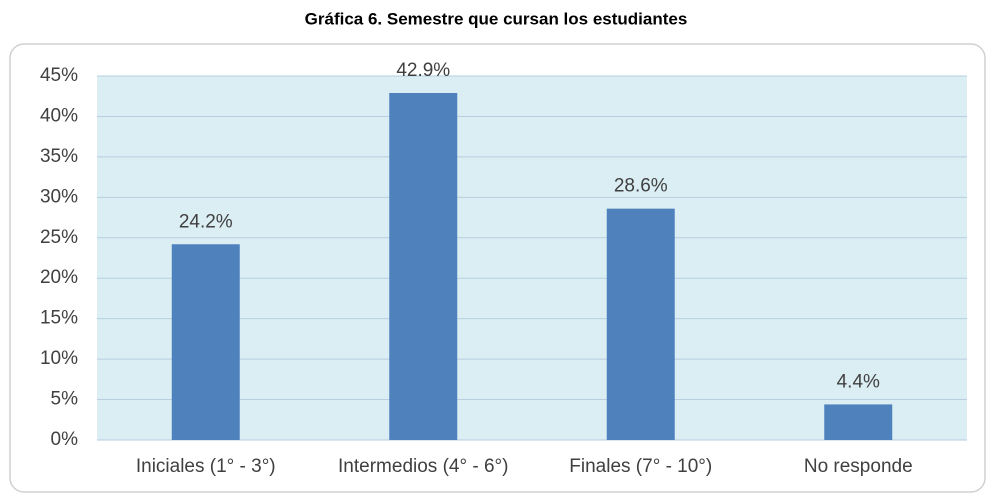 The width and height of the screenshot is (992, 498). What do you see at coordinates (65, 439) in the screenshot?
I see `y-tick-label: 0%` at bounding box center [65, 439].